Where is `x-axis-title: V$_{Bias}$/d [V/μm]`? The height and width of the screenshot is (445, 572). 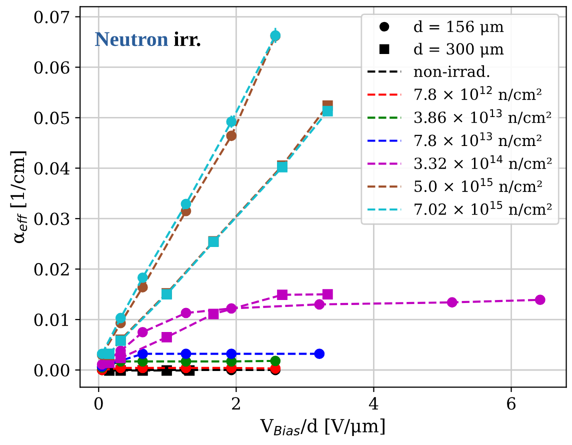
x-axis-title: V$_{Bias}$/d [V/μm] is located at coordinates (322, 427).